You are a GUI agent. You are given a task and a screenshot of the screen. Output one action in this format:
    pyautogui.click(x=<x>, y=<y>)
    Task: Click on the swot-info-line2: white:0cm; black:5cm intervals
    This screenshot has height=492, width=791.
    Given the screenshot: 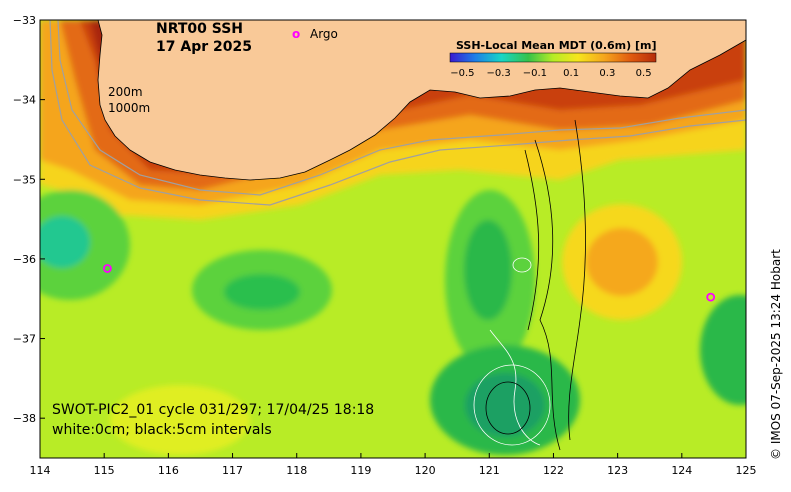 What is the action you would take?
    pyautogui.click(x=162, y=430)
    